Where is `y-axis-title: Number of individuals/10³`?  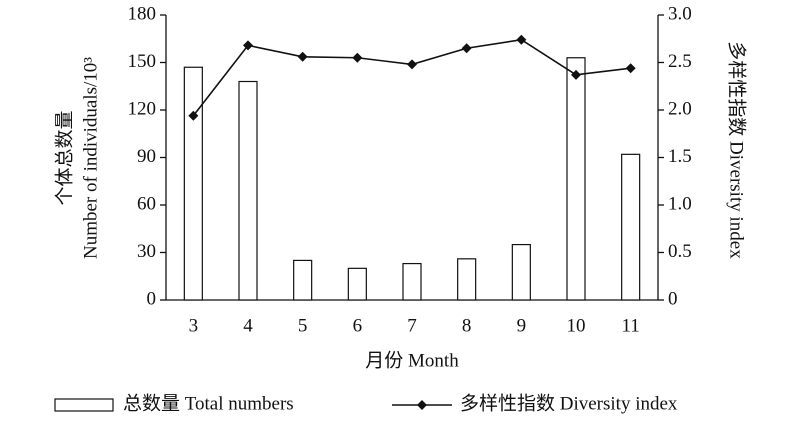 y-axis-title: Number of individuals/10³ is located at coordinates (90, 158).